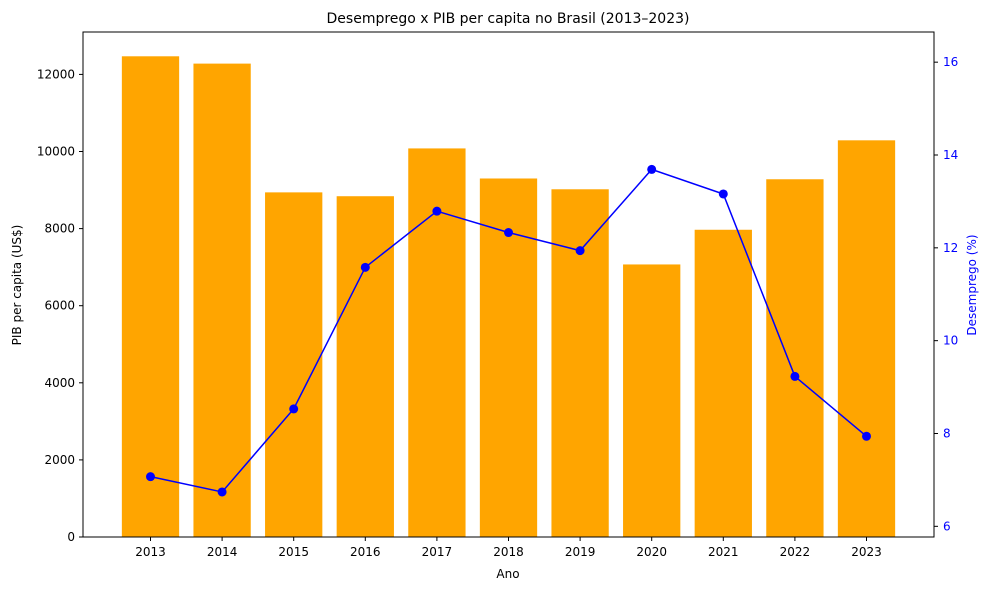 This screenshot has height=590, width=989. What do you see at coordinates (294, 364) in the screenshot?
I see `bar-2015` at bounding box center [294, 364].